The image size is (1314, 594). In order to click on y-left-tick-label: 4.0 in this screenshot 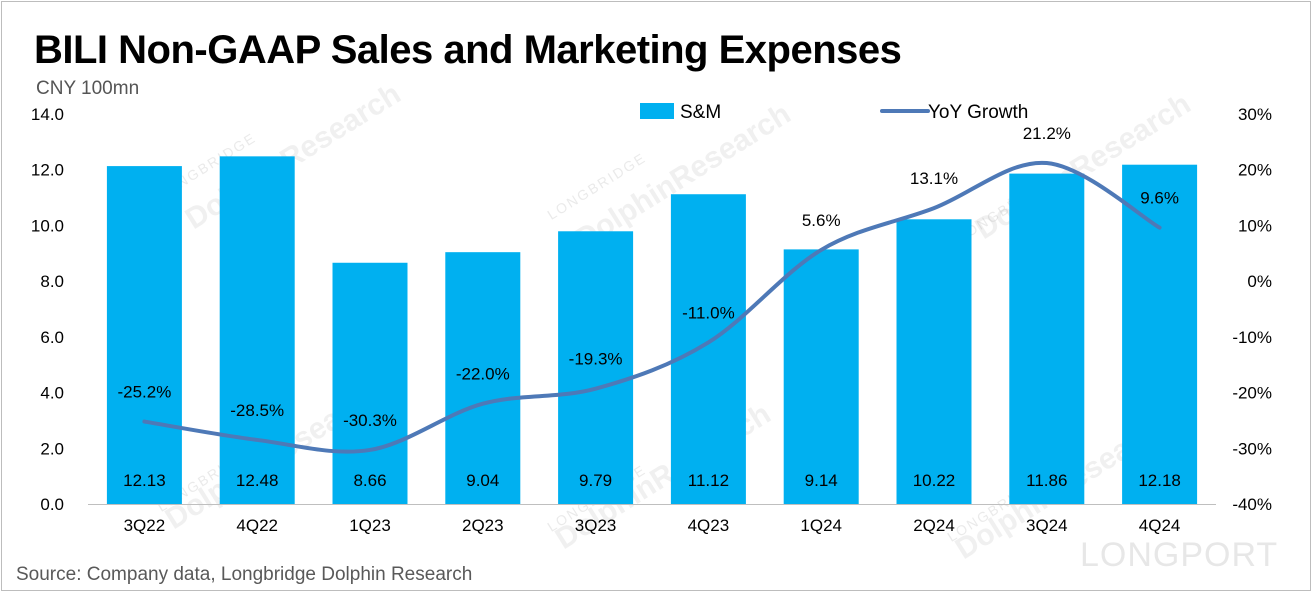, I will do `click(52, 393)`.